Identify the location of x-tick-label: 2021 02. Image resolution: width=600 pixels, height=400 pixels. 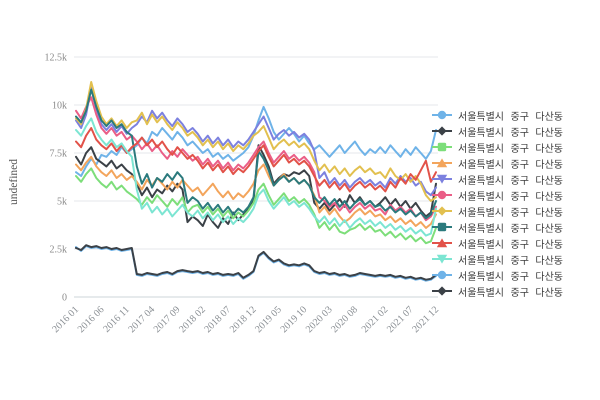
(375, 319).